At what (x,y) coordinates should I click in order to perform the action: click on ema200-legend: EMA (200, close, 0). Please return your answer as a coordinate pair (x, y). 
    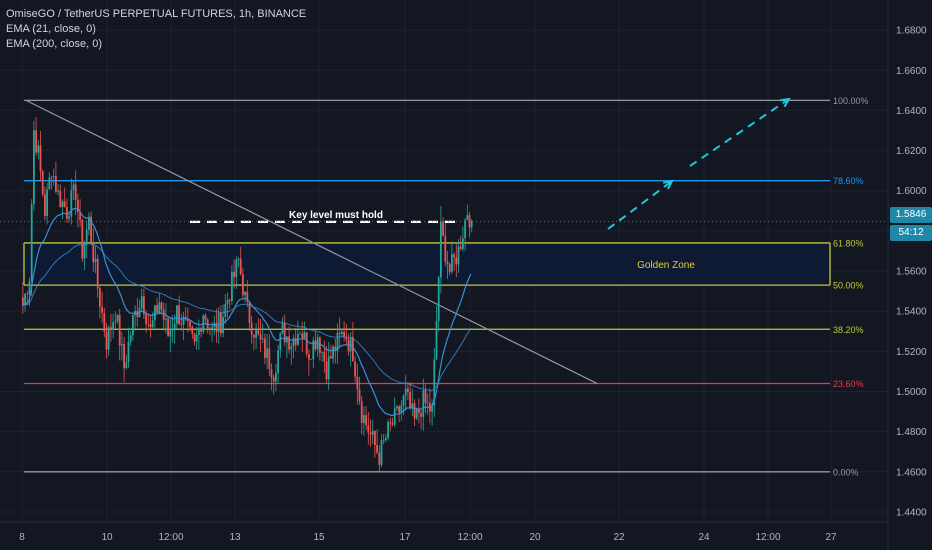
    Looking at the image, I should click on (54, 44).